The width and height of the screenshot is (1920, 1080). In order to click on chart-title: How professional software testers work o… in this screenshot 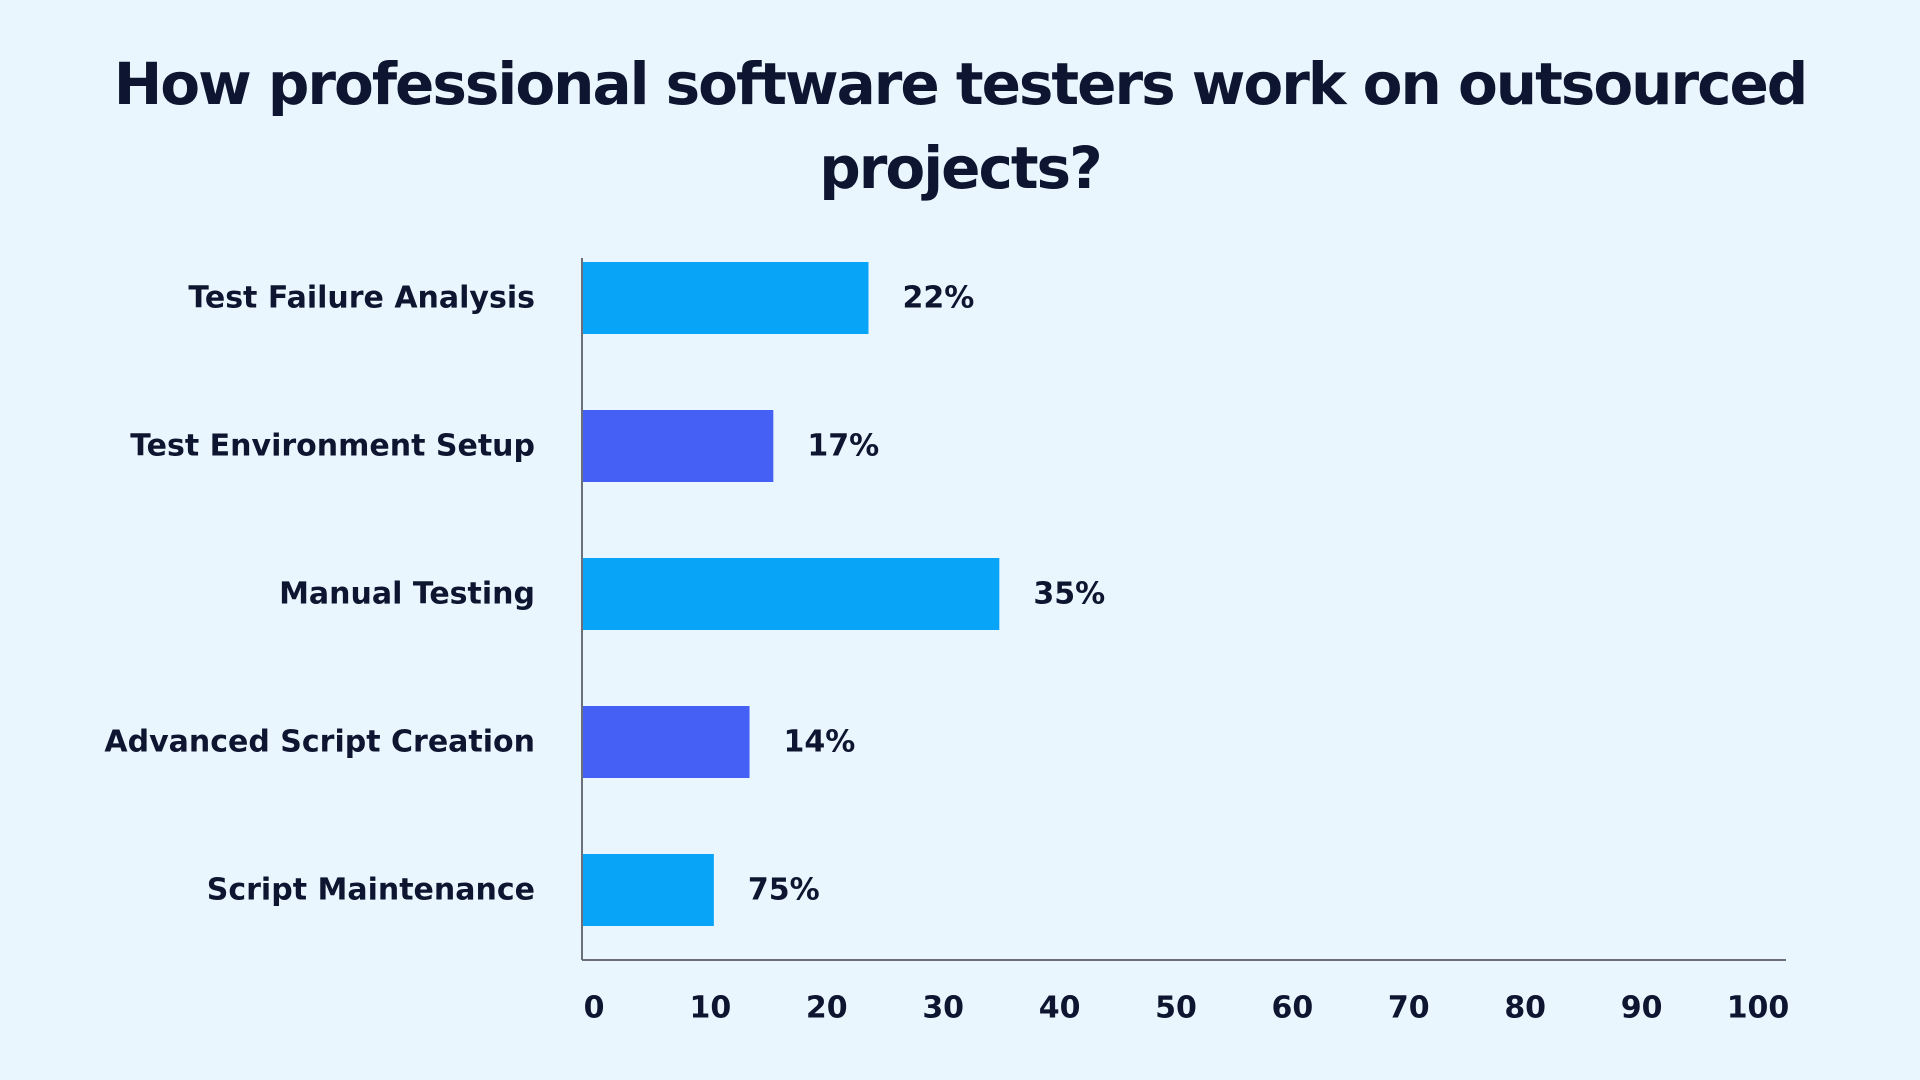, I will do `click(961, 126)`.